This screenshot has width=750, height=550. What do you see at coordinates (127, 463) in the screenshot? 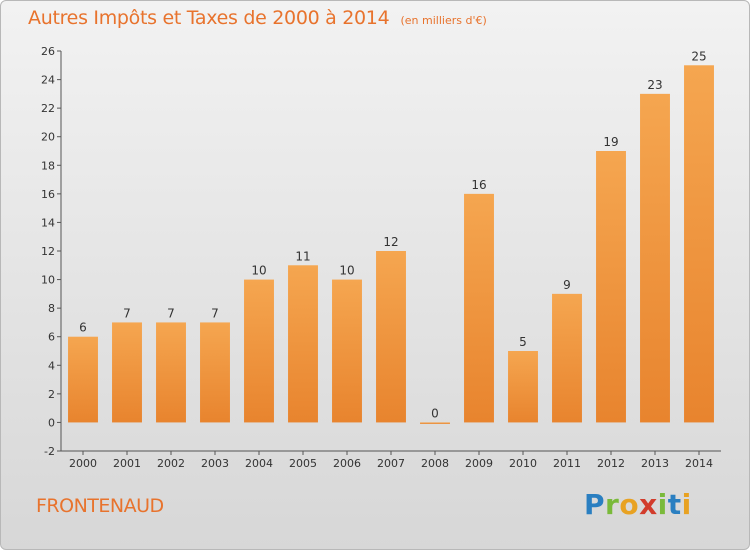
I see `x-tick-label: 2001` at bounding box center [127, 463].